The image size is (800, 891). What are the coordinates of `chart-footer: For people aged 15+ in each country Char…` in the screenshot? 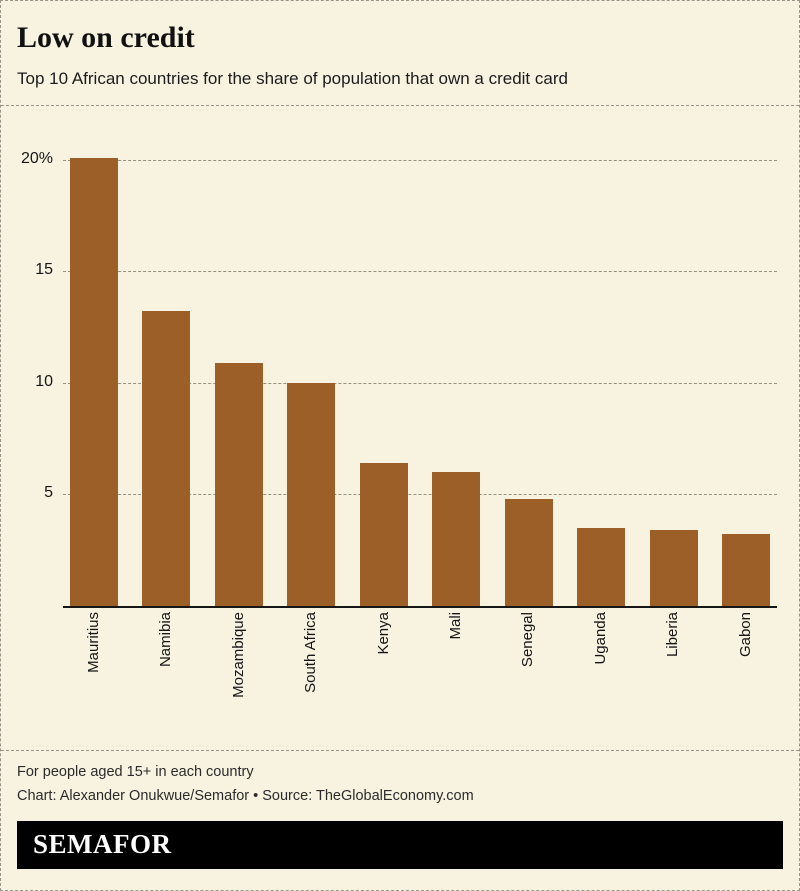 It's located at (400, 777).